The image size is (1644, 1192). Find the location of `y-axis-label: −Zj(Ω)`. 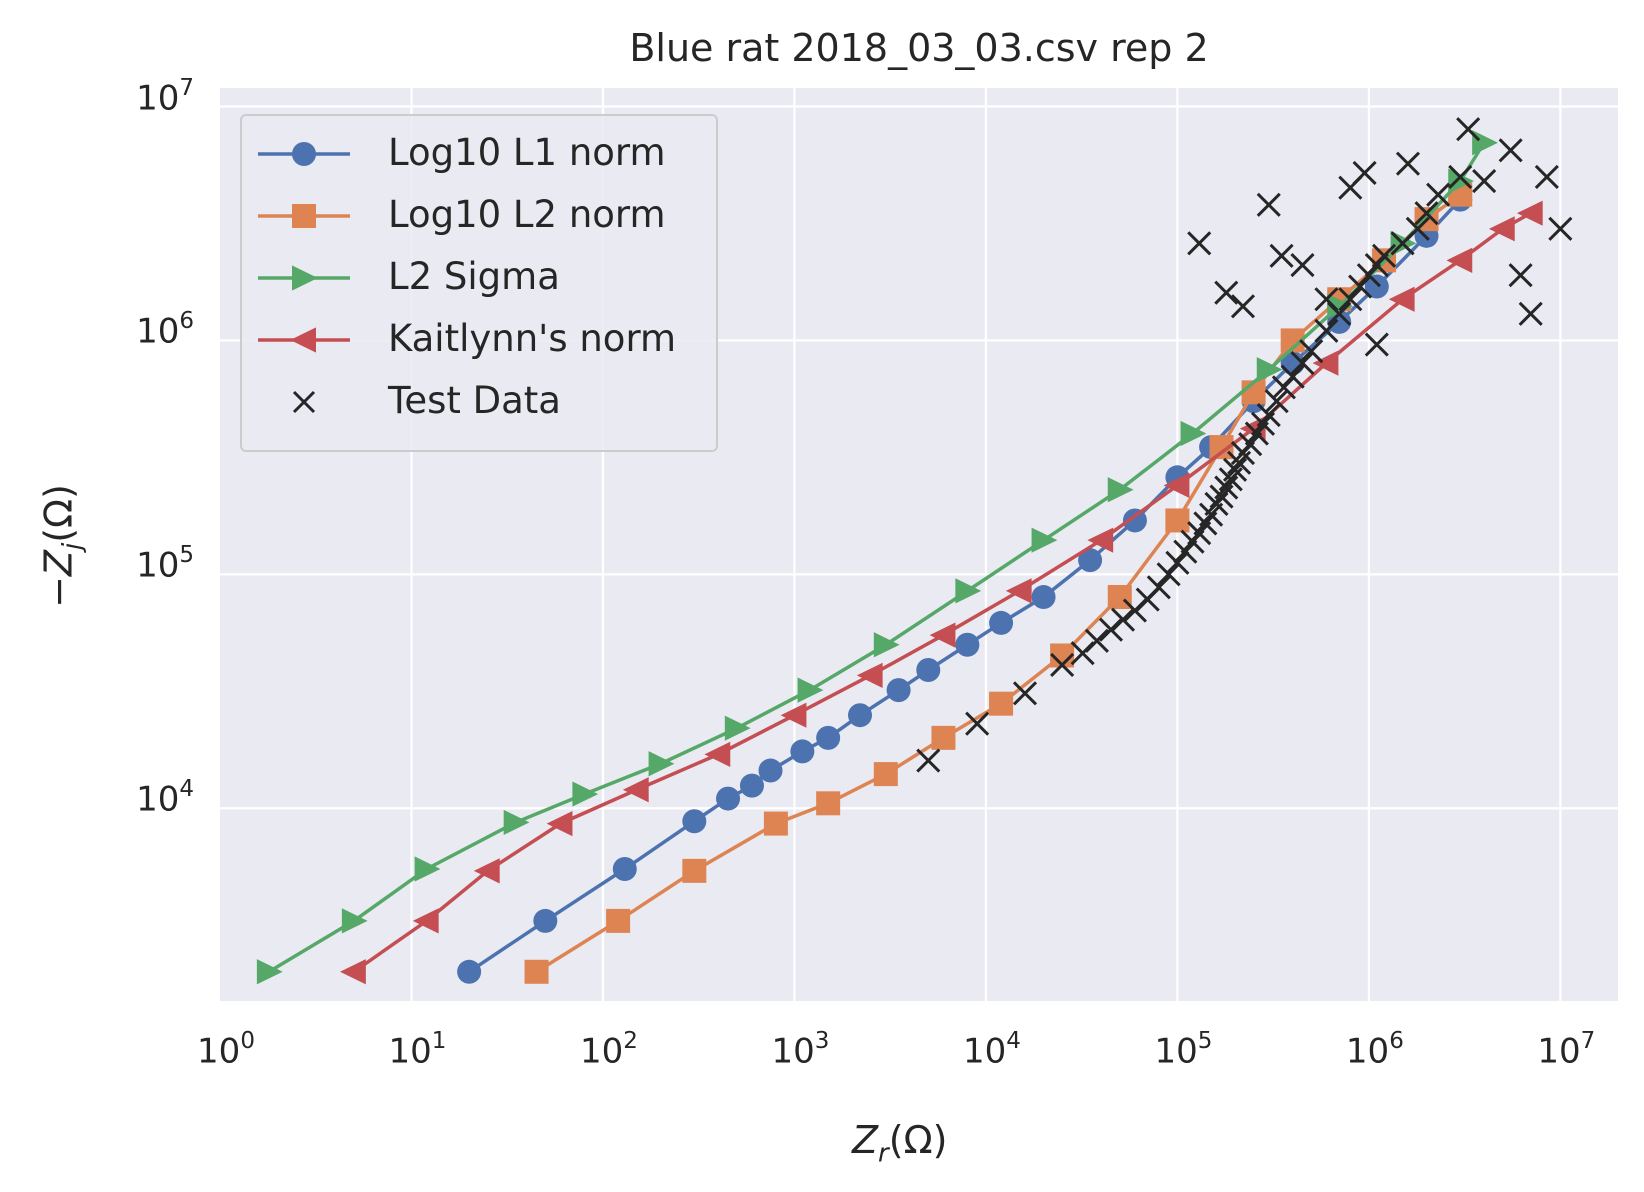

y-axis-label: −Zj(Ω) is located at coordinates (62, 546).